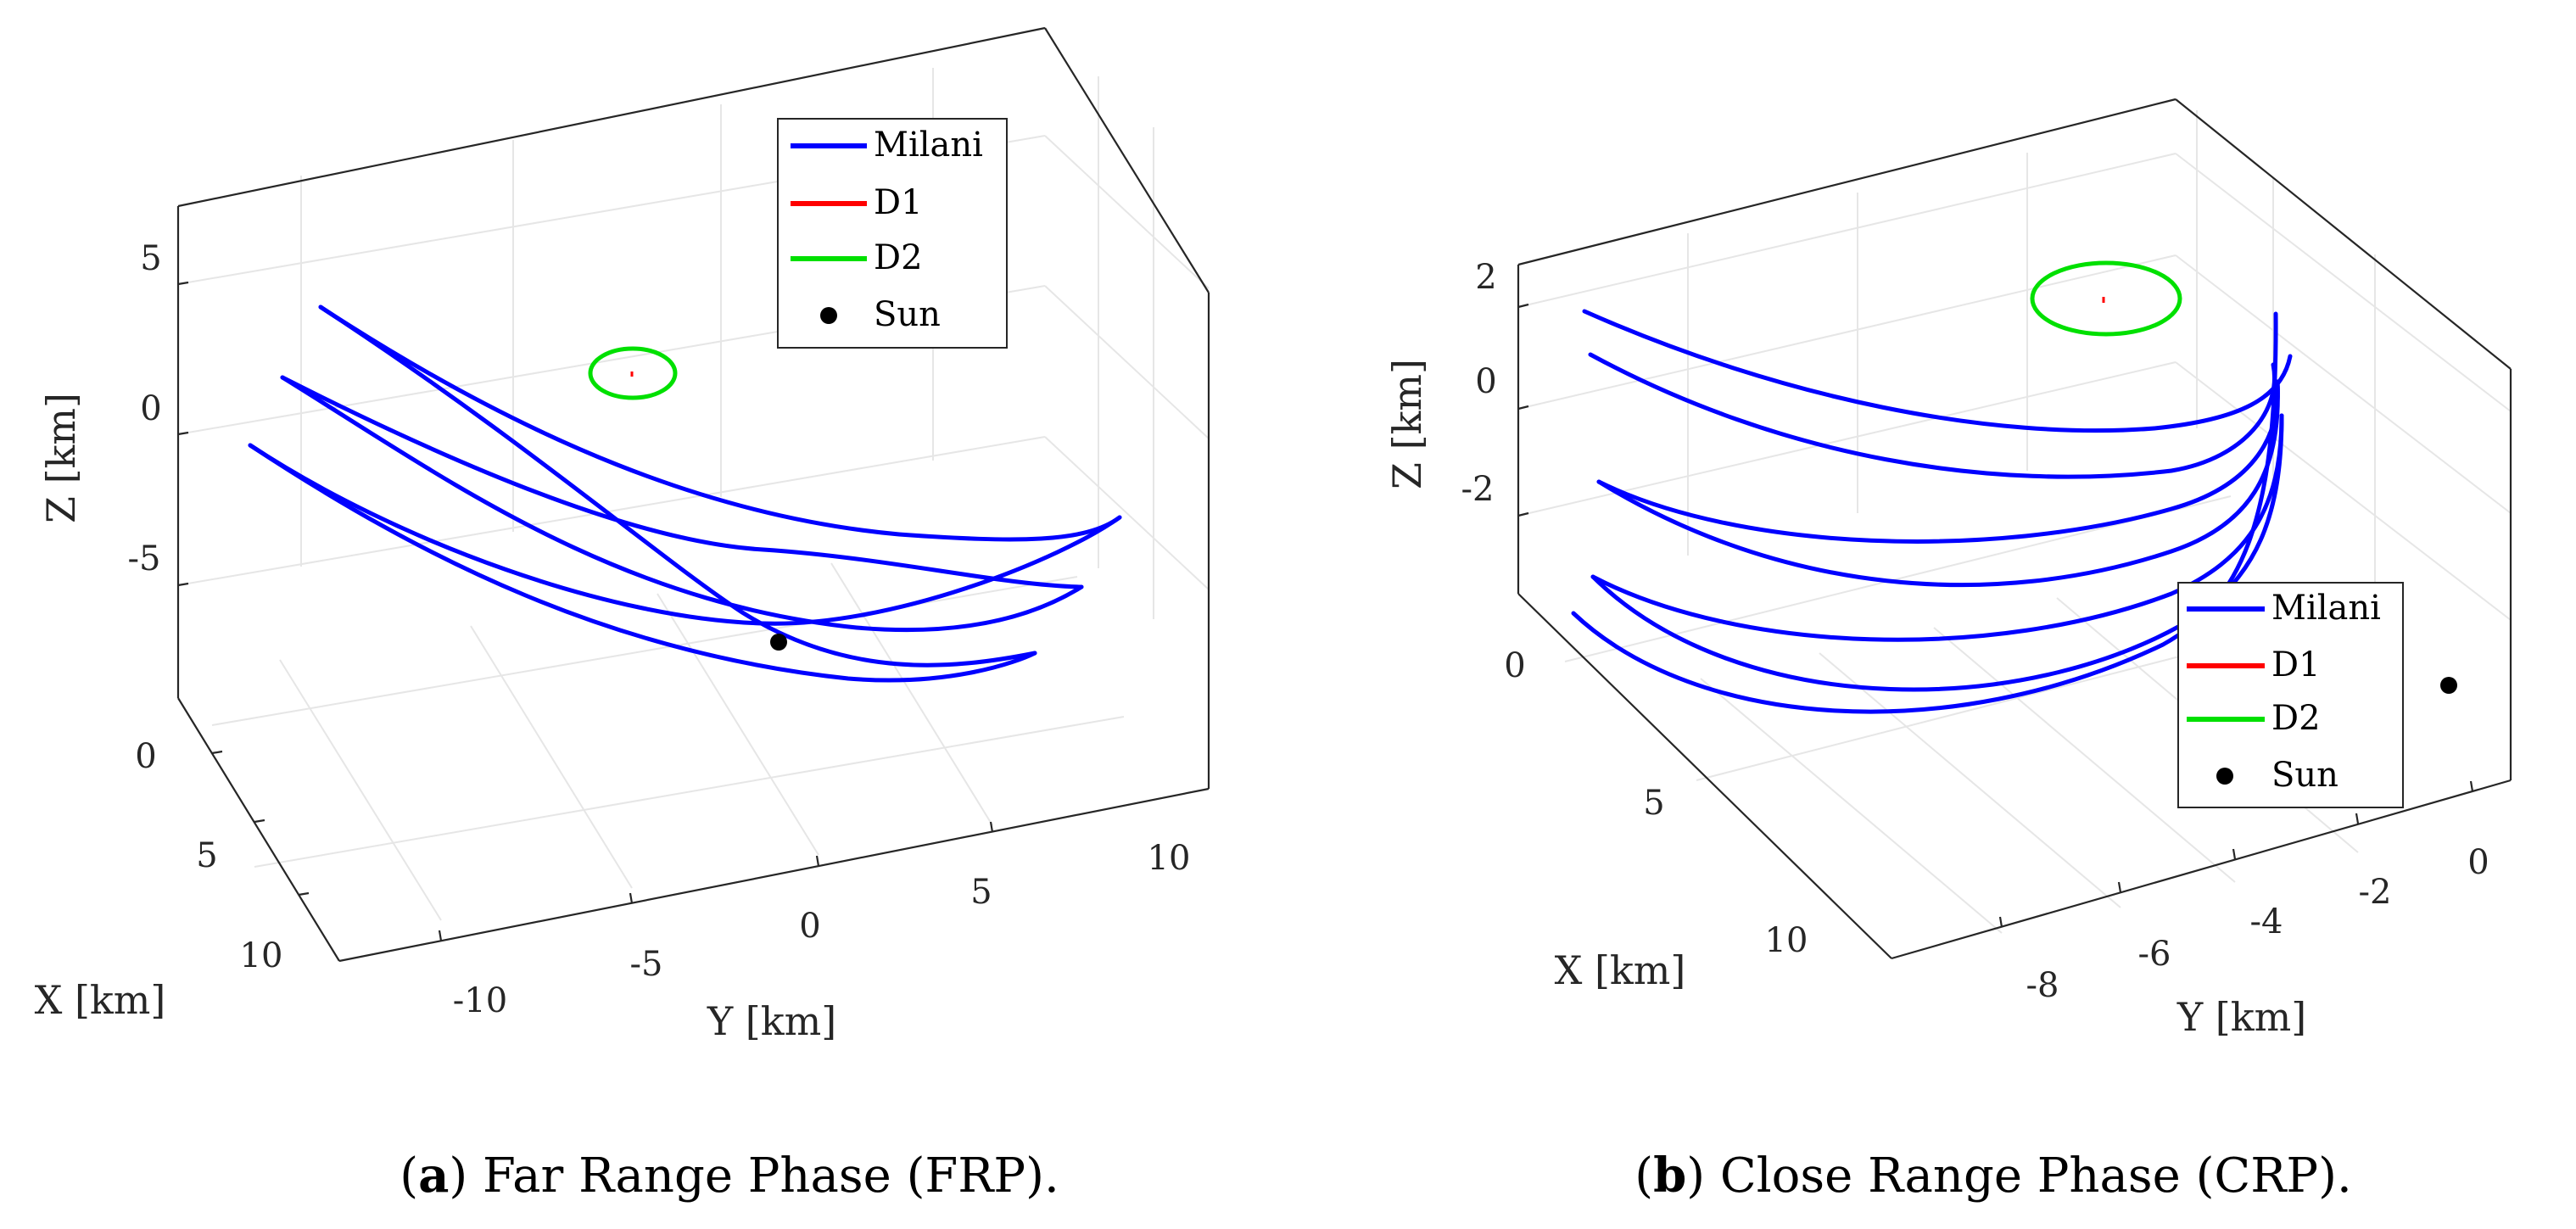  Describe the element at coordinates (2154, 954) in the screenshot. I see `panel-b-ytick-1: -6` at that location.